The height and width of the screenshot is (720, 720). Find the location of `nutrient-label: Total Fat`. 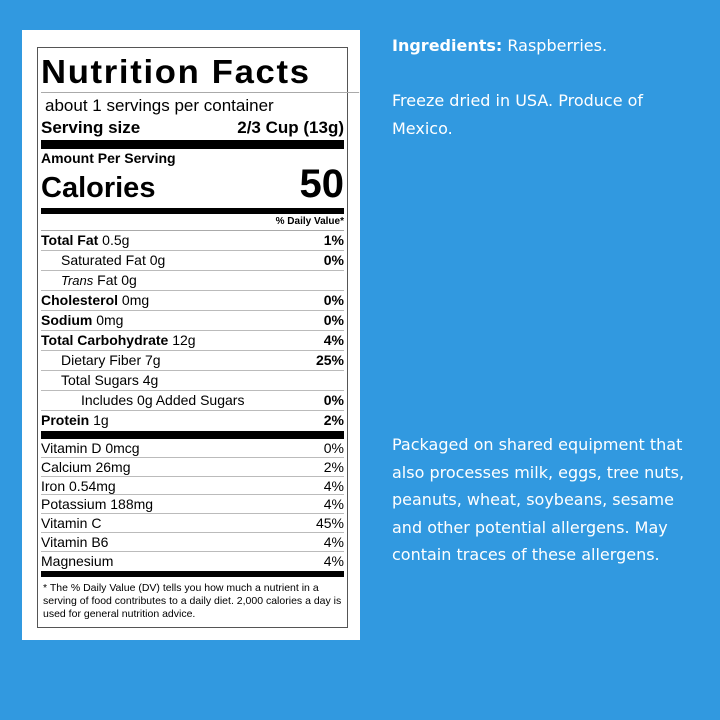

nutrient-label: Total Fat is located at coordinates (70, 240).